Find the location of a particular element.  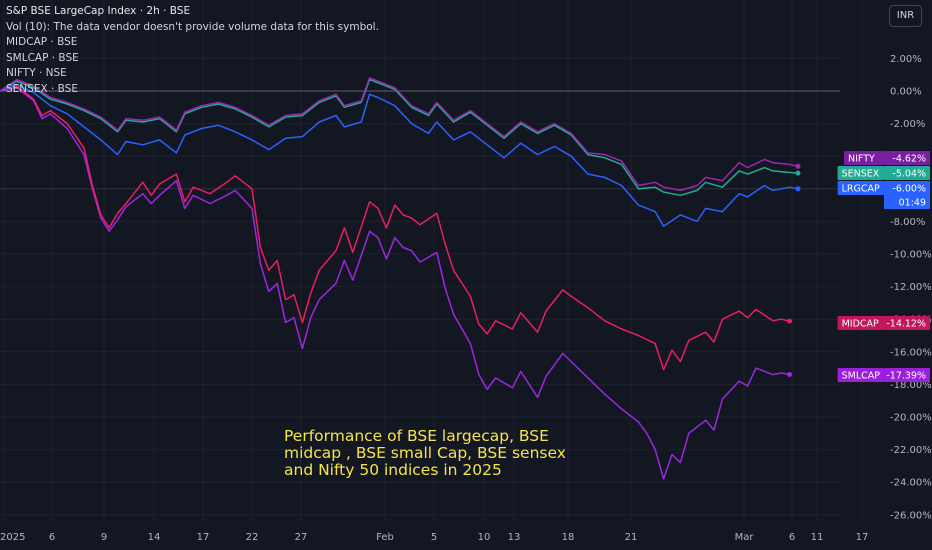

x-tick-label: 21 is located at coordinates (631, 537).